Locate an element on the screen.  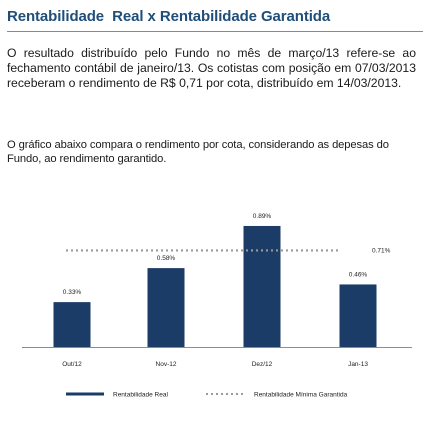
legend-label-real: Rentabilidade Real is located at coordinates (140, 395).